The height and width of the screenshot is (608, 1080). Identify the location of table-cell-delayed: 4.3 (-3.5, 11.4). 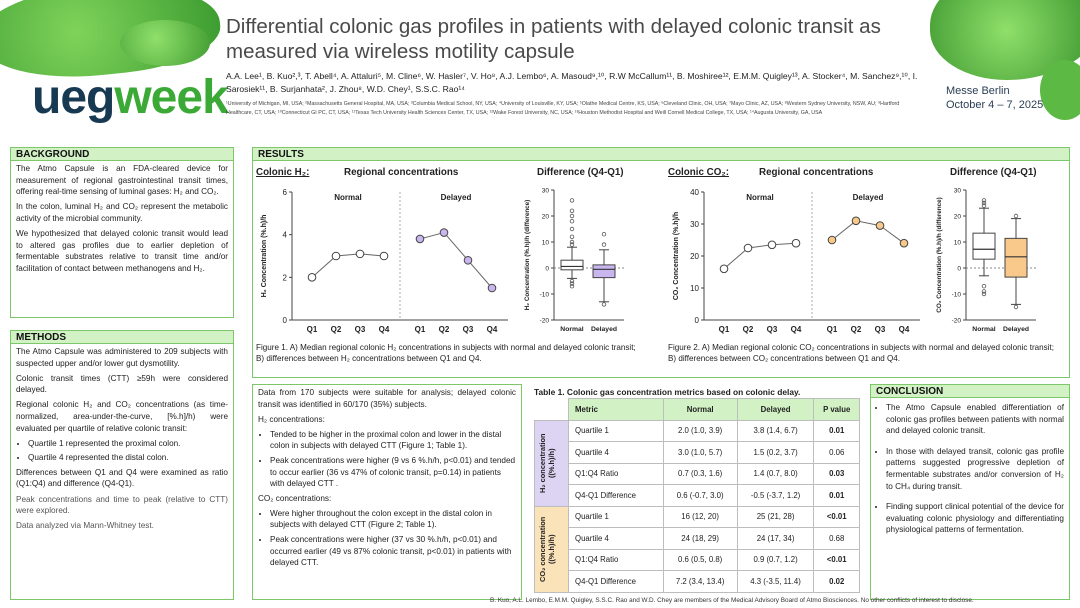
(775, 581).